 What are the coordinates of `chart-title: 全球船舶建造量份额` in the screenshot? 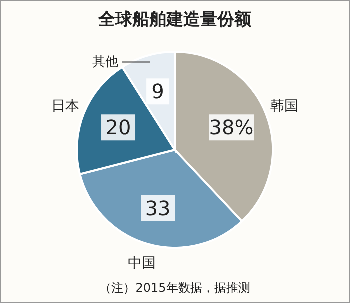 It's located at (175, 20).